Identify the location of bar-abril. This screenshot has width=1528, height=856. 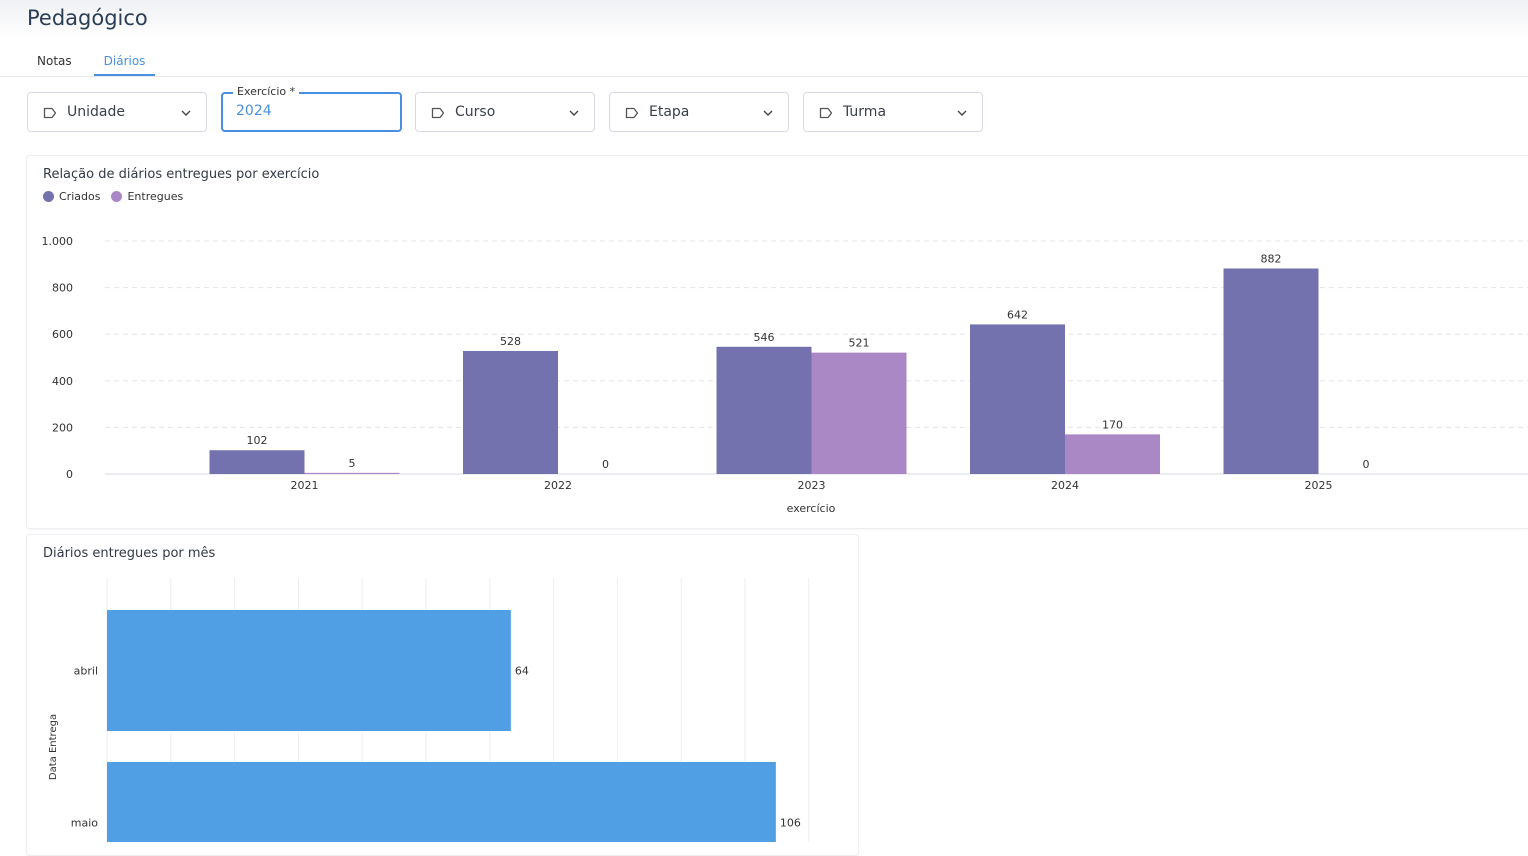
(309, 670).